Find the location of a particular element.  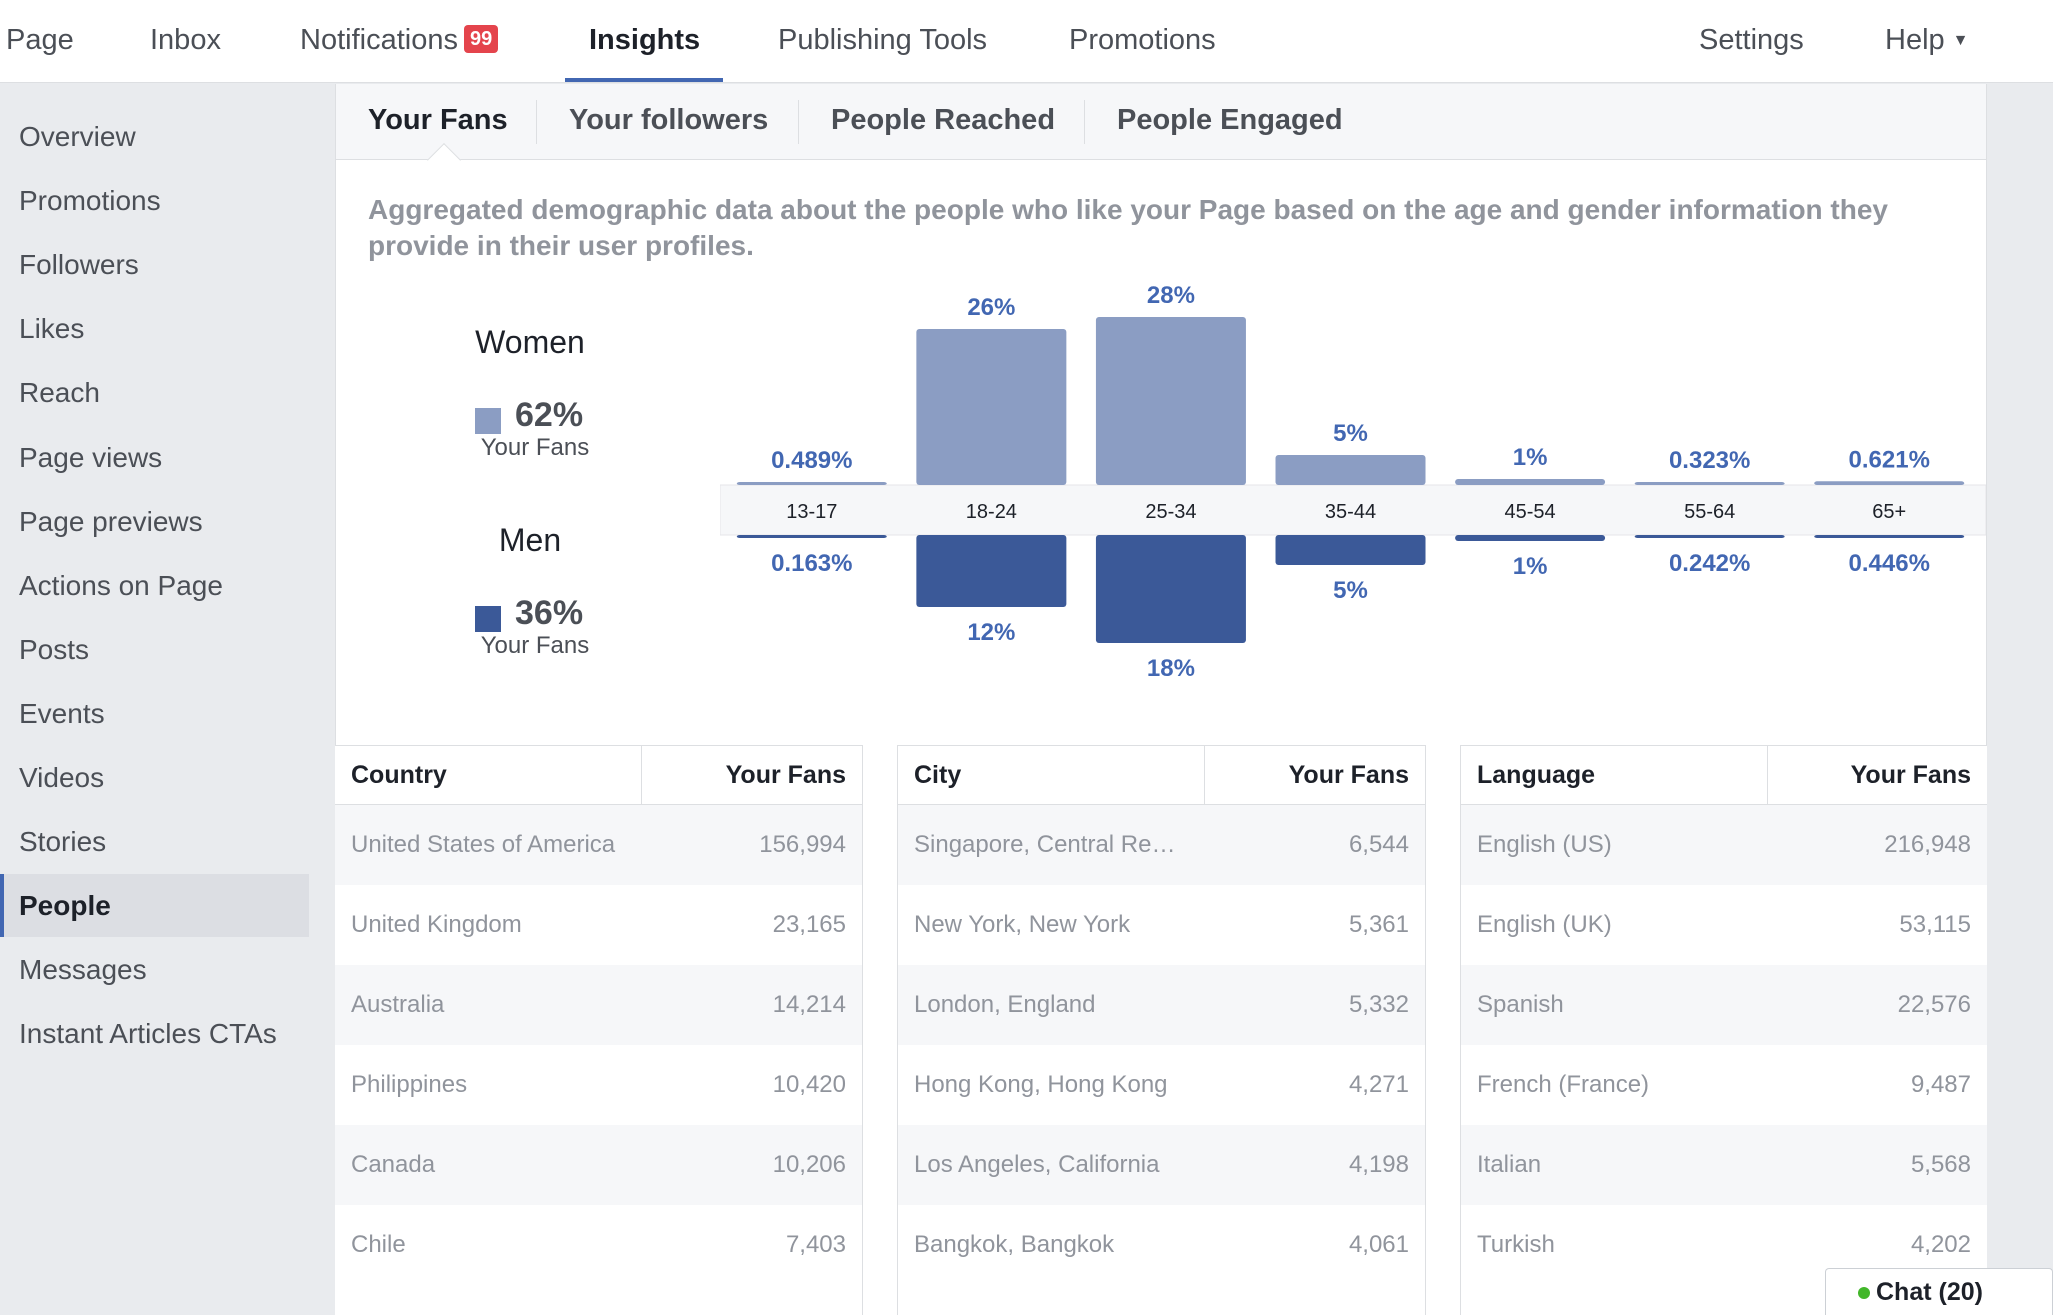

table-row: Spanish 22,576 is located at coordinates (1724, 1005).